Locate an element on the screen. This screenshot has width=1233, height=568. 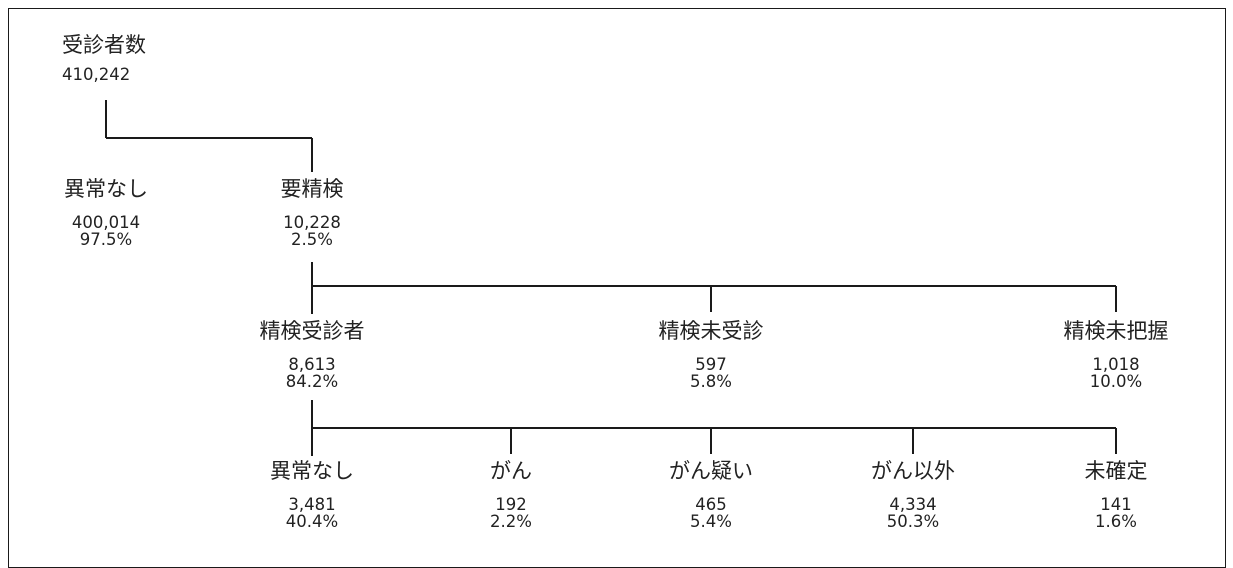
node-count: 192 is located at coordinates (511, 504).